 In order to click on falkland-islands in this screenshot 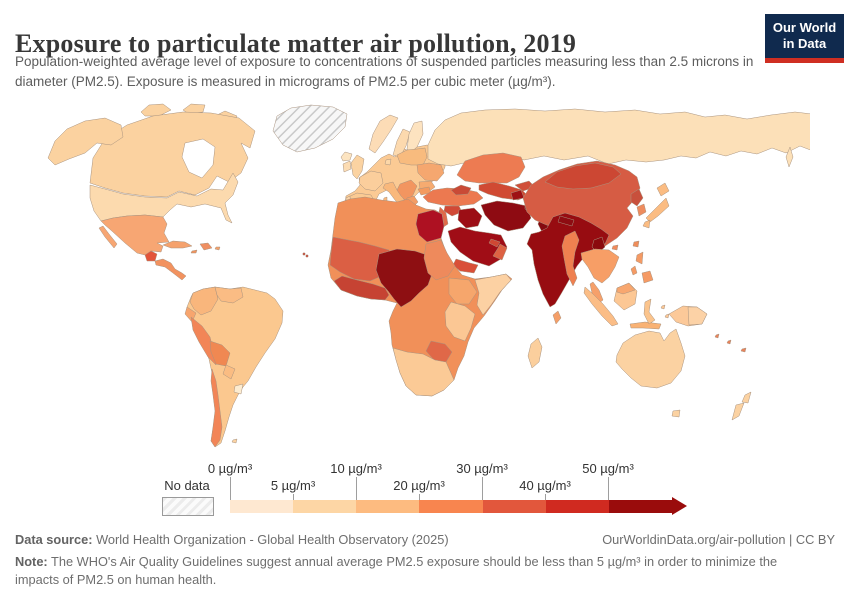, I will do `click(234, 441)`.